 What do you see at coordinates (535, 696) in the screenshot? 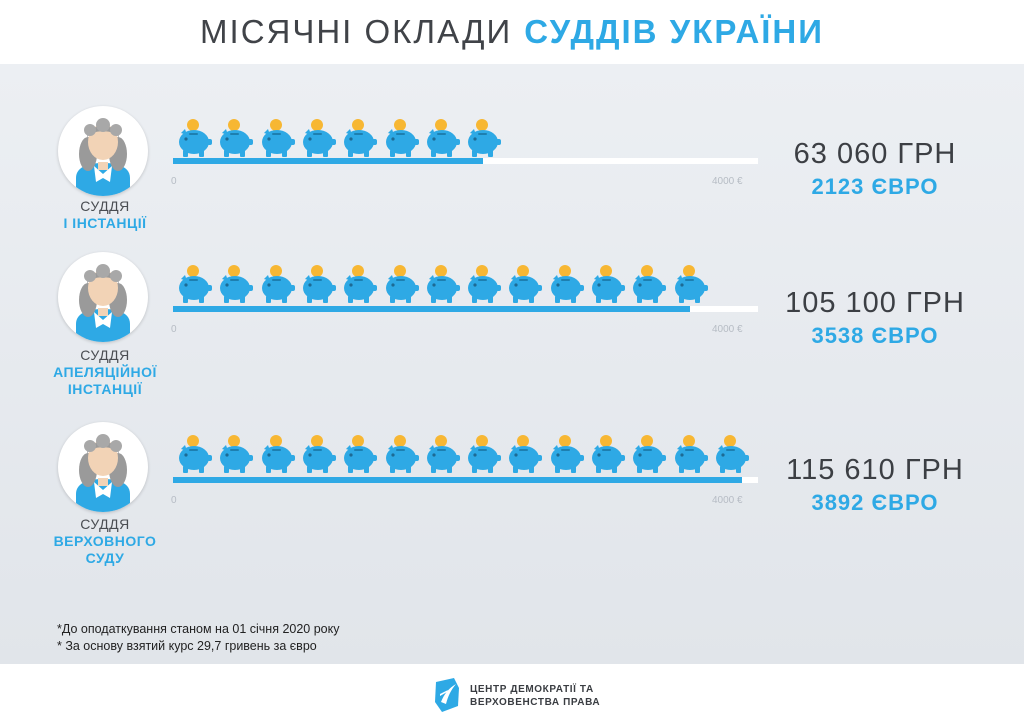
I see `org-name: ЦЕНТР ДЕМОКРАТІЇ ТА ВЕРХОВЕНСТВА ПРАВА` at bounding box center [535, 696].